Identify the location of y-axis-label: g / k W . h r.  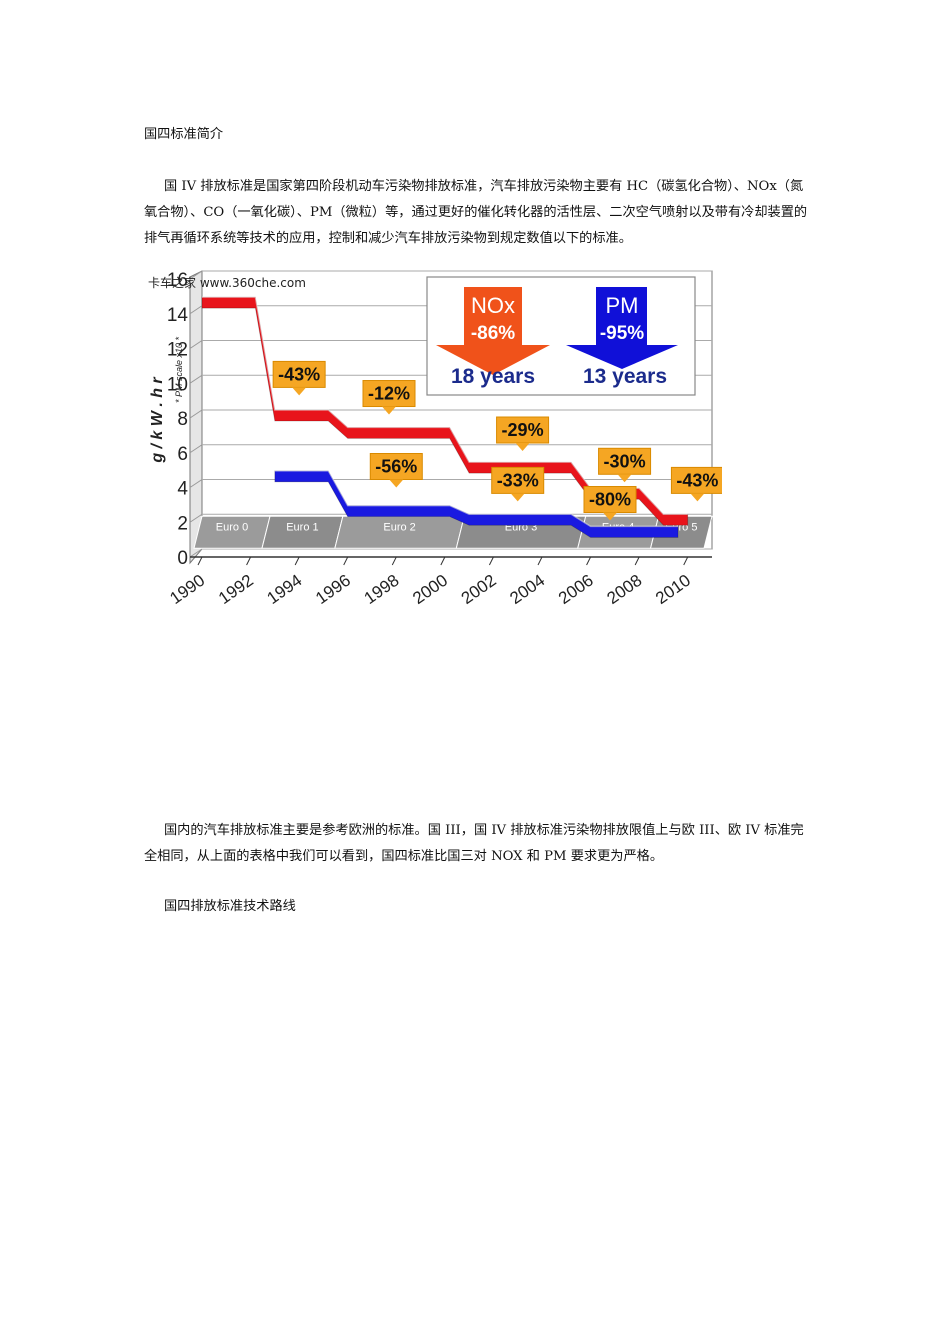
(157, 420).